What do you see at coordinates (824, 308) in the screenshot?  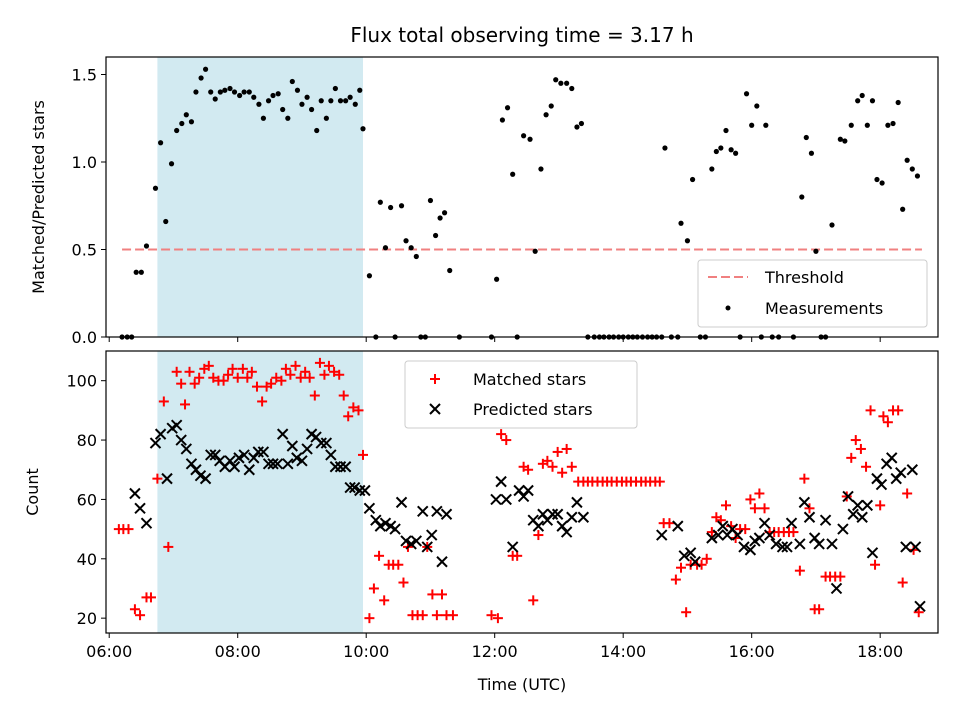 I see `legend-measurements-label: Measurements` at bounding box center [824, 308].